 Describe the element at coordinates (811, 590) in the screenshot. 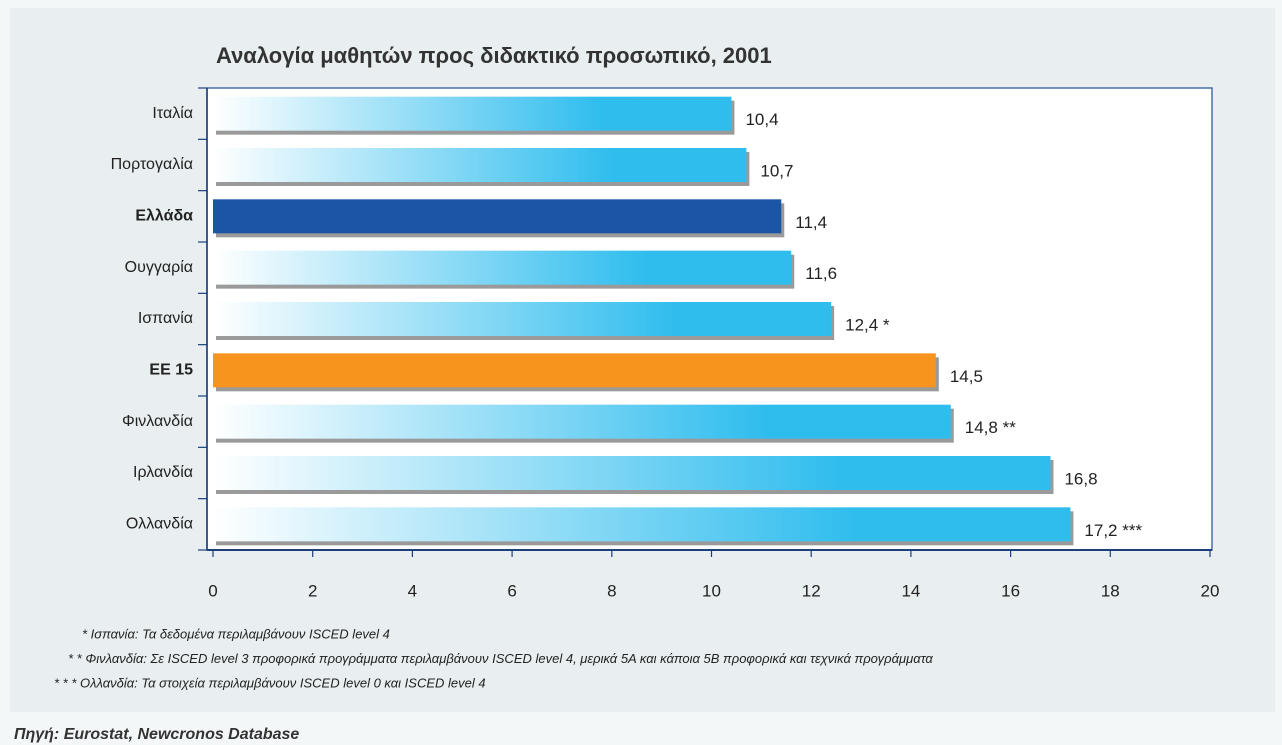

I see `x-tick-label: 12` at that location.